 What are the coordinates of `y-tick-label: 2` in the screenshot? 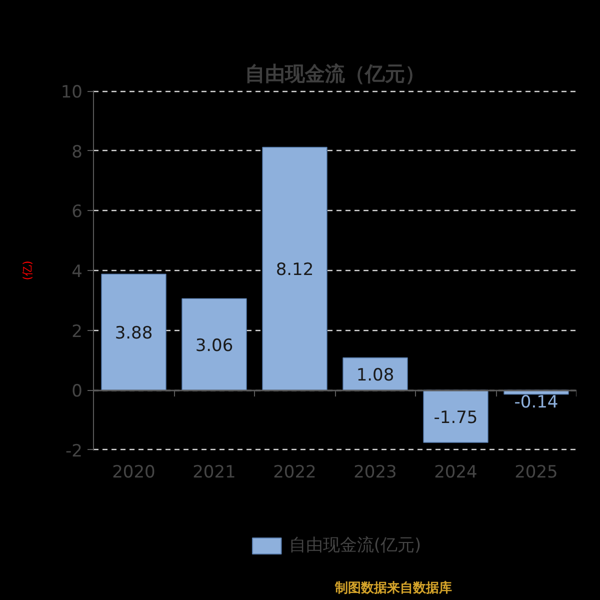 It's located at (77, 332).